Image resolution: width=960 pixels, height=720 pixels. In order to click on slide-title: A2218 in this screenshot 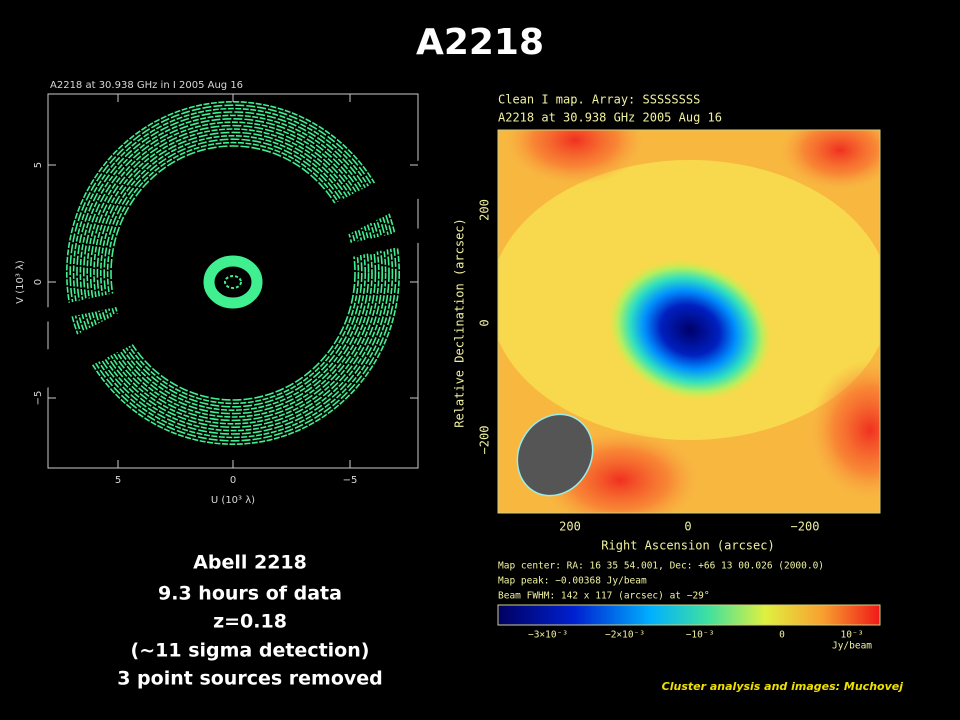, I will do `click(480, 42)`.